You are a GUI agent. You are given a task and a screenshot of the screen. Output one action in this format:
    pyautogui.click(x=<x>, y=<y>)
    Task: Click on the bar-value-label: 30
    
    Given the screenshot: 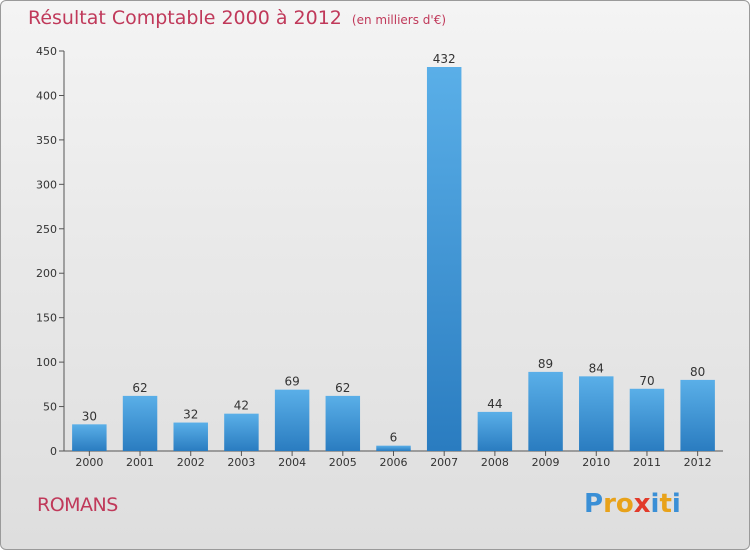 What is the action you would take?
    pyautogui.click(x=89, y=416)
    